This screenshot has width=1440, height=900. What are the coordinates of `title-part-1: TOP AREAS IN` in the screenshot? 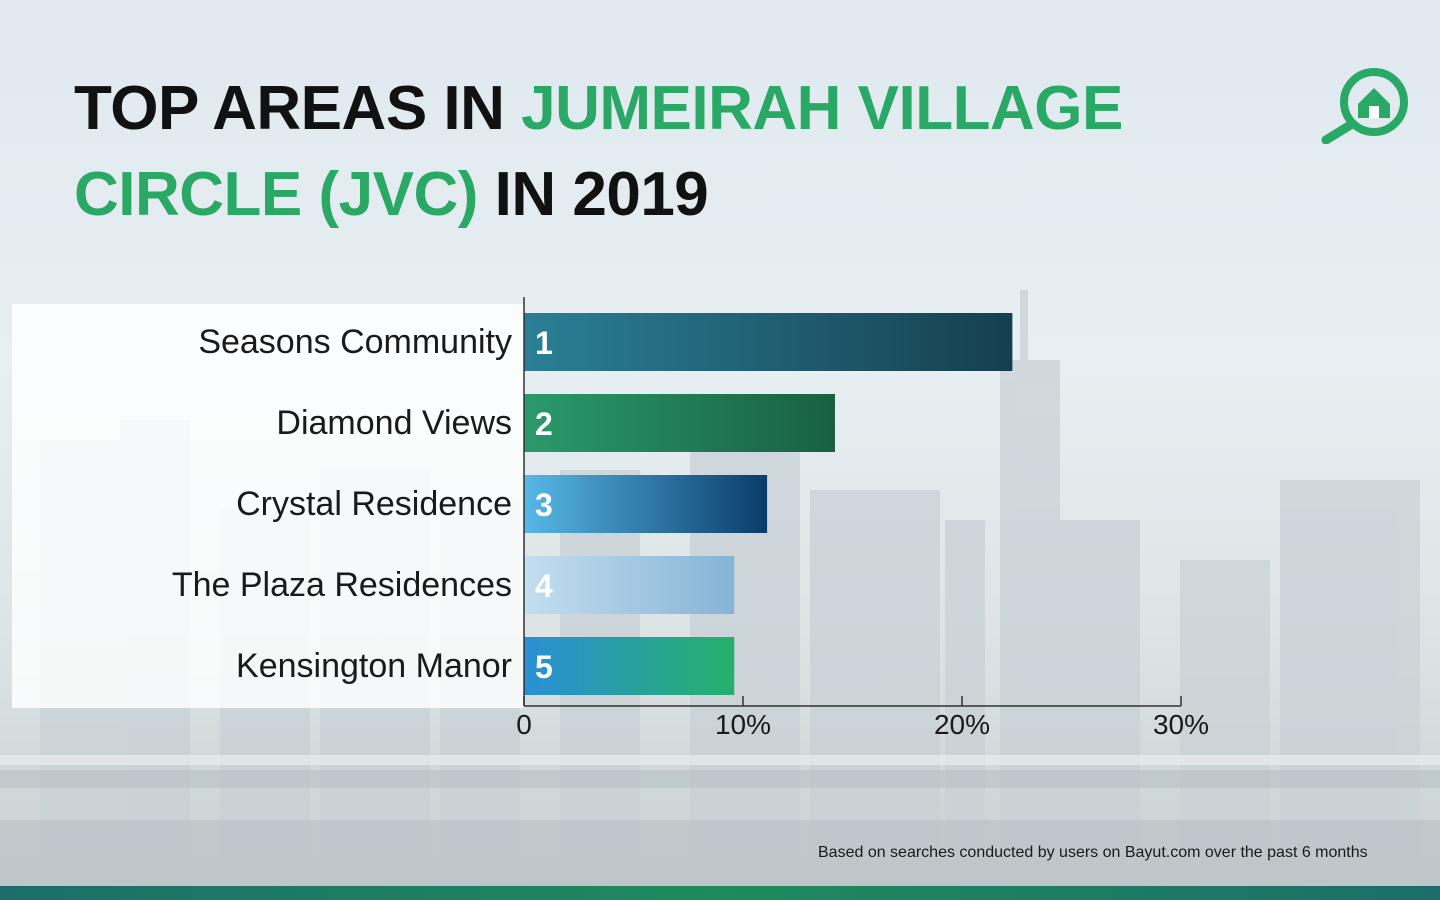 It's located at (298, 108).